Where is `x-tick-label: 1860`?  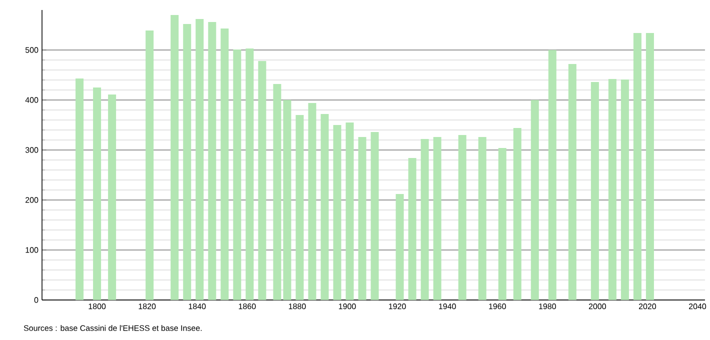 x-tick-label: 1860 is located at coordinates (247, 307).